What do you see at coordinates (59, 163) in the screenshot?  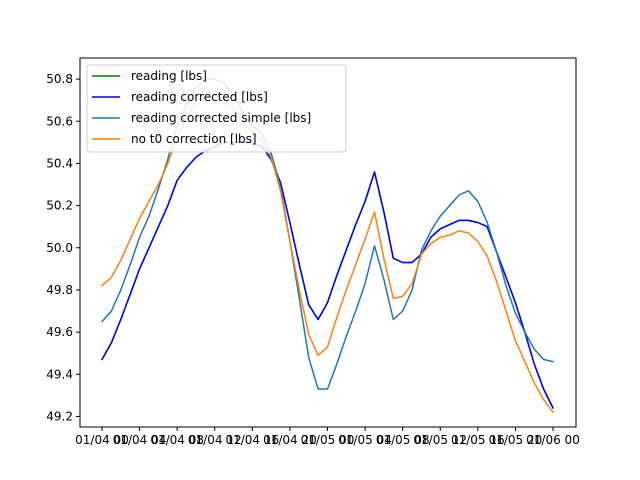 I see `y-tick-label: 50.4` at bounding box center [59, 163].